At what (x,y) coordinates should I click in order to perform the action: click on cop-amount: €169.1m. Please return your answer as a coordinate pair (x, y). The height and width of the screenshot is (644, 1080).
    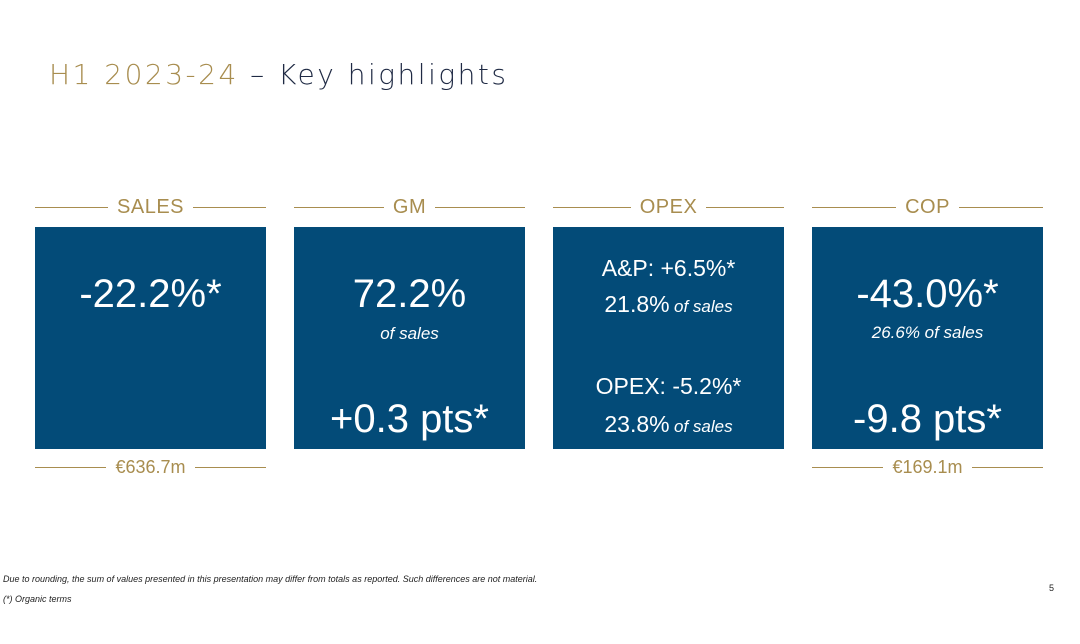
    Looking at the image, I should click on (927, 466).